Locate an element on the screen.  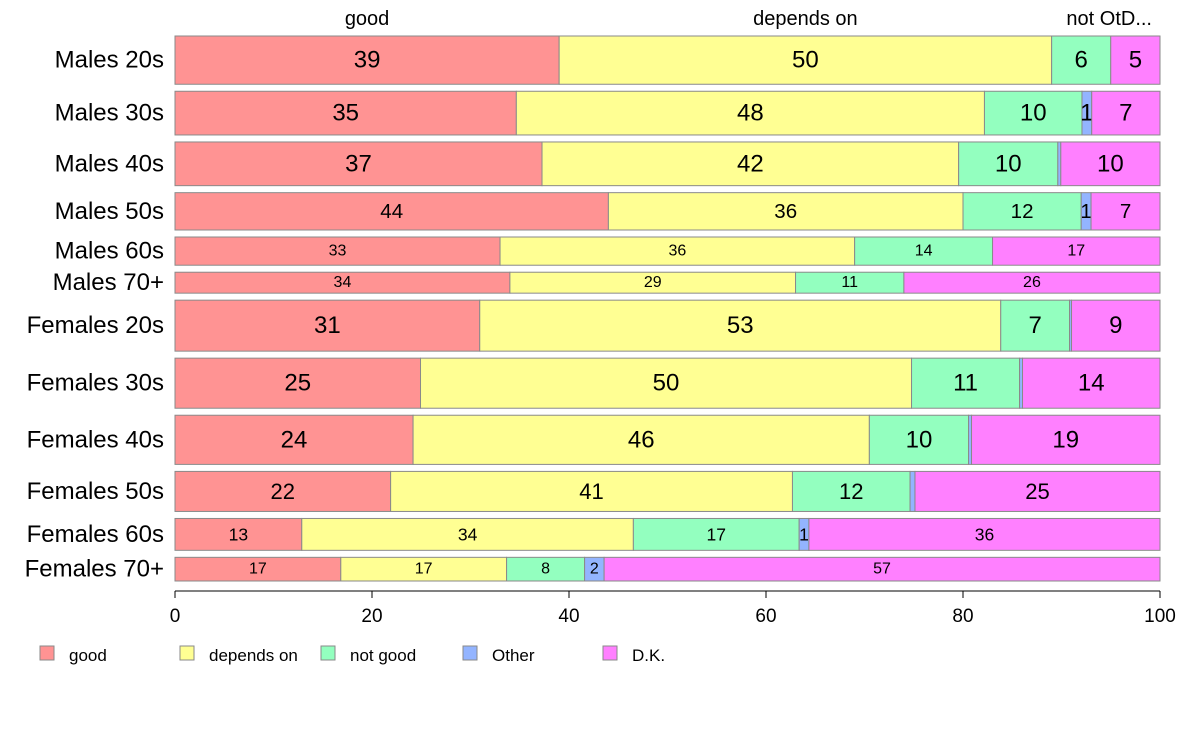
data-label: 26 is located at coordinates (1032, 282).